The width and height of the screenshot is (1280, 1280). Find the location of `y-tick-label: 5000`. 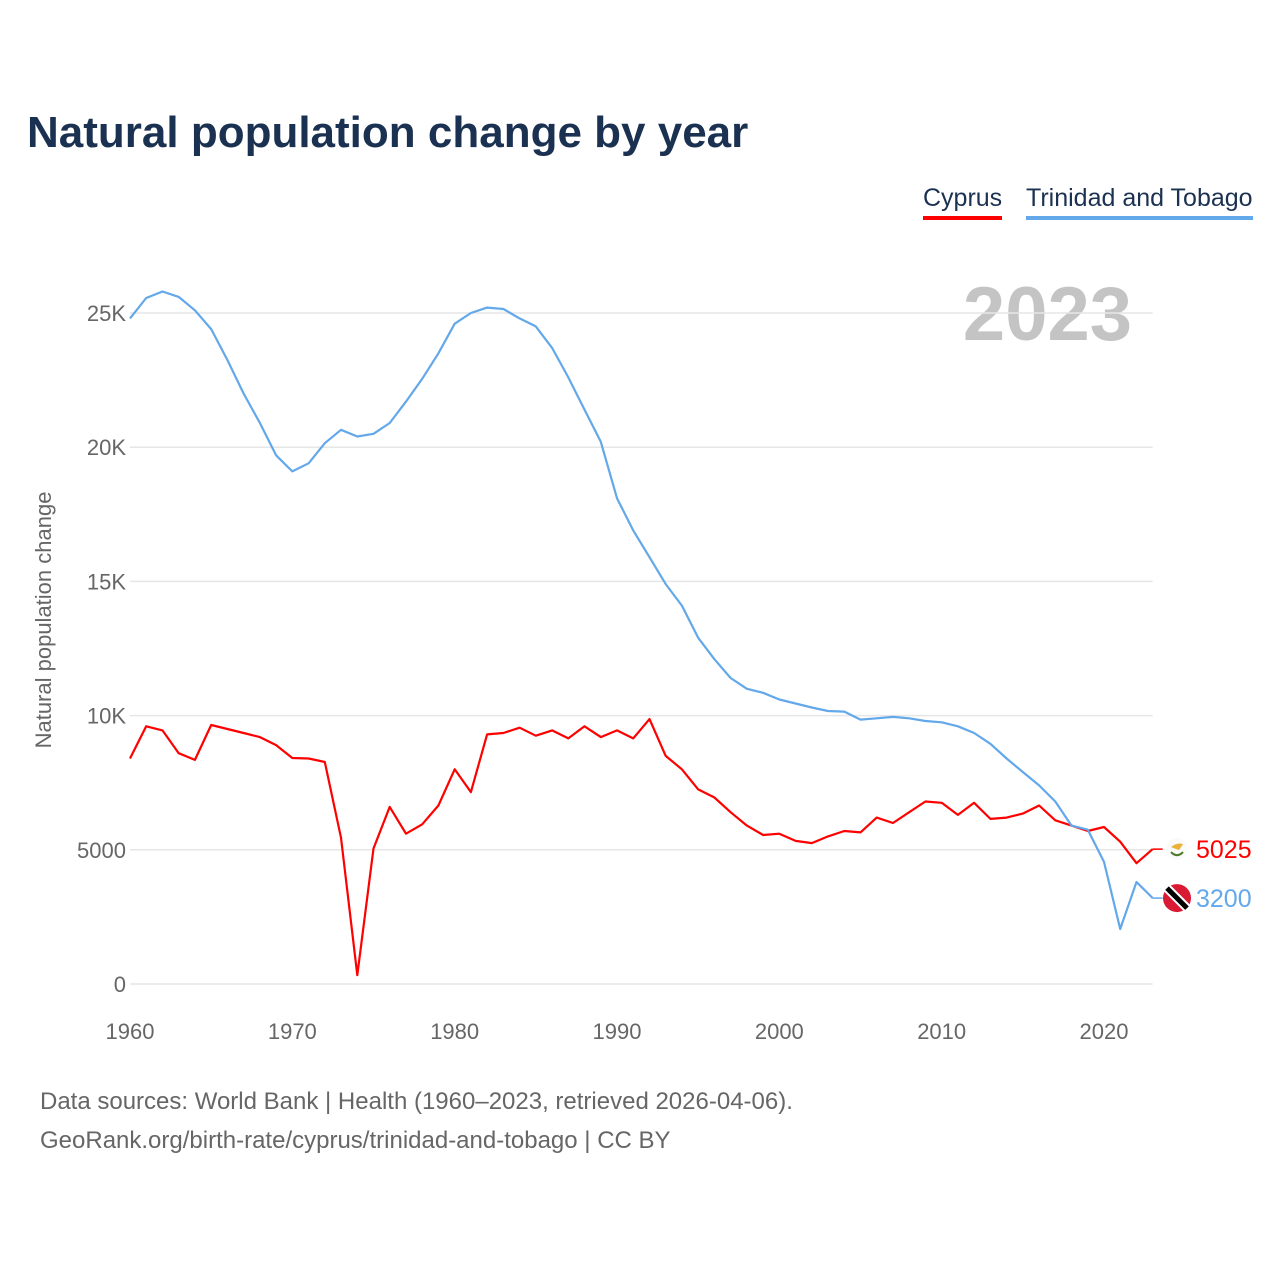

y-tick-label: 5000 is located at coordinates (101, 850).